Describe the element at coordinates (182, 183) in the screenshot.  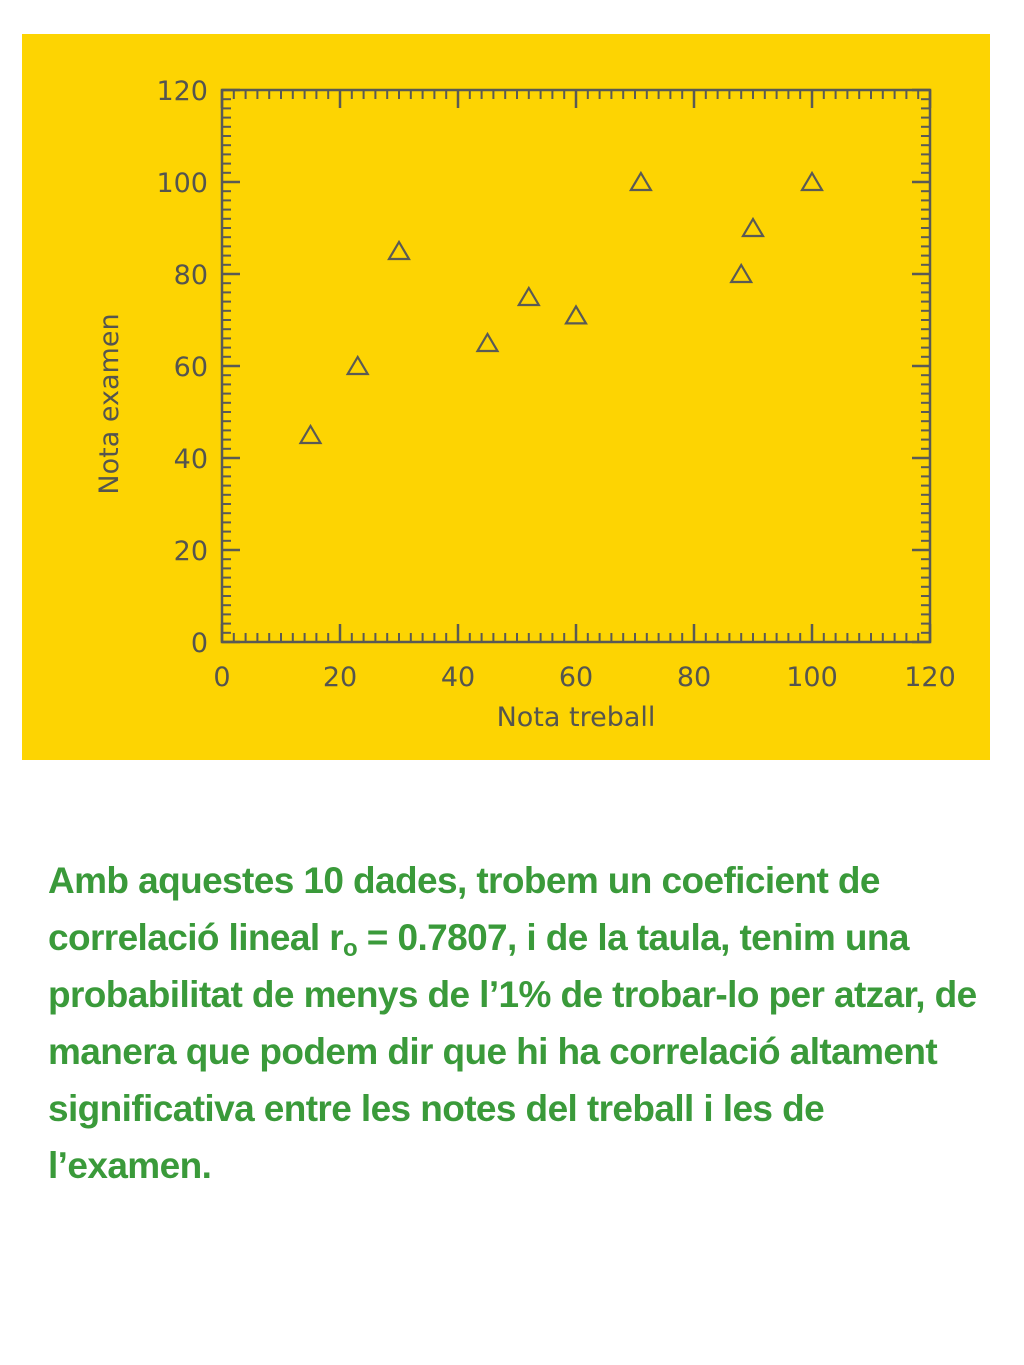
I see `y-tick-label: 100` at that location.